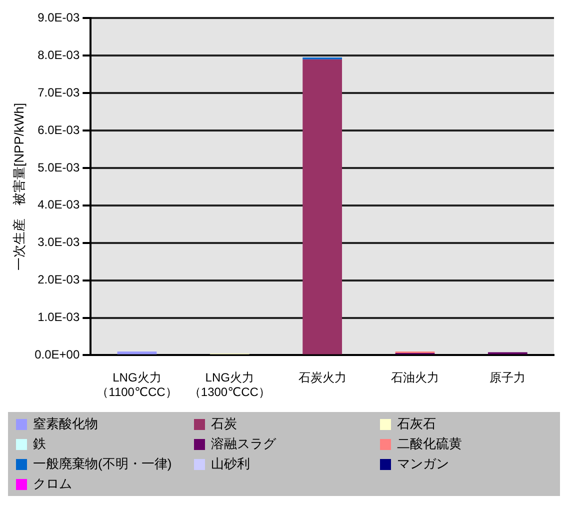 This screenshot has width=568, height=517. What do you see at coordinates (39, 444) in the screenshot?
I see `legend-label: 鉄` at bounding box center [39, 444].